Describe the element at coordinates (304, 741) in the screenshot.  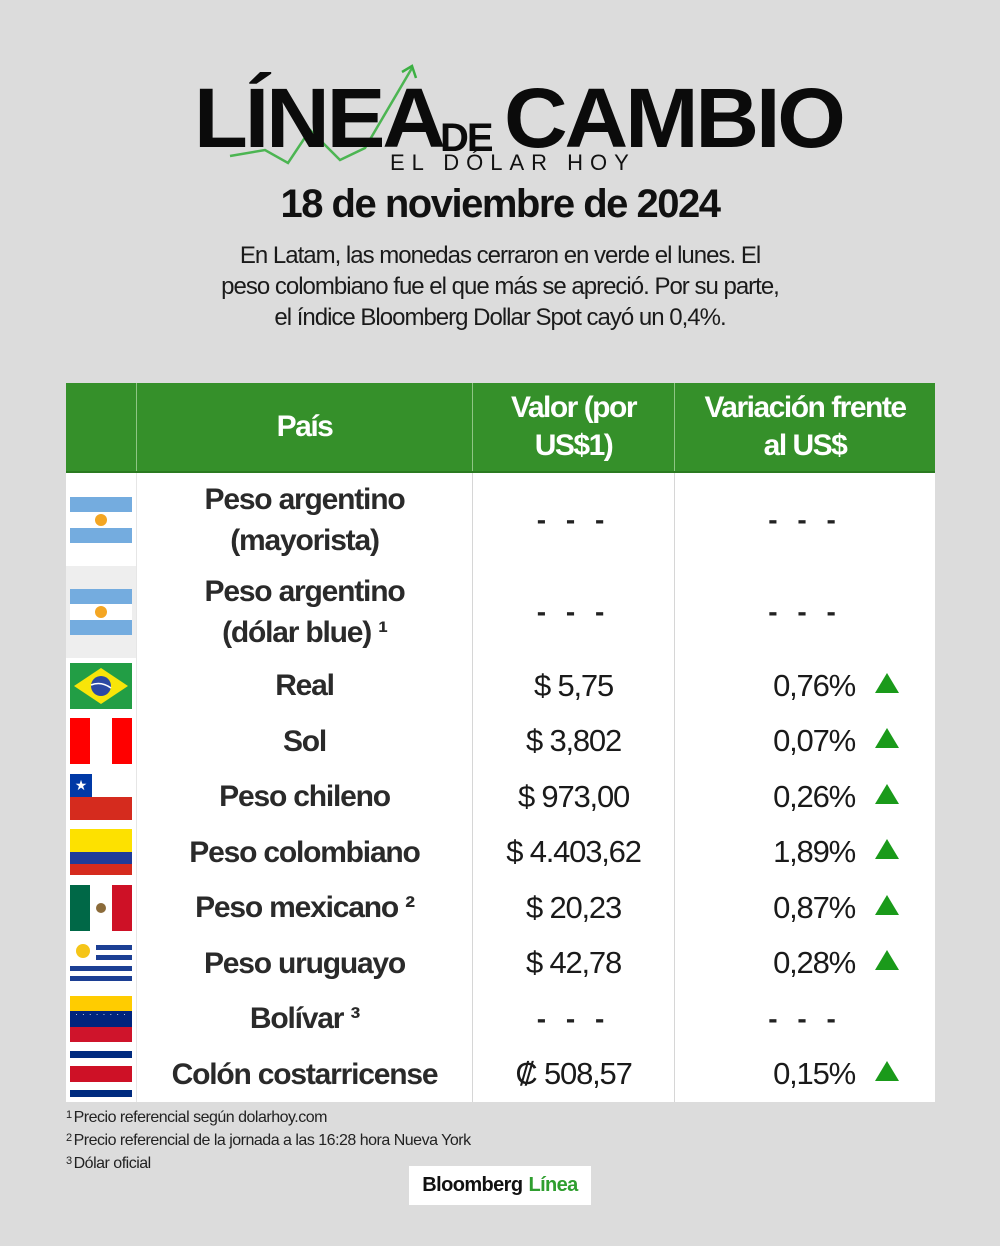
I see `currency-name: Sol` at that location.